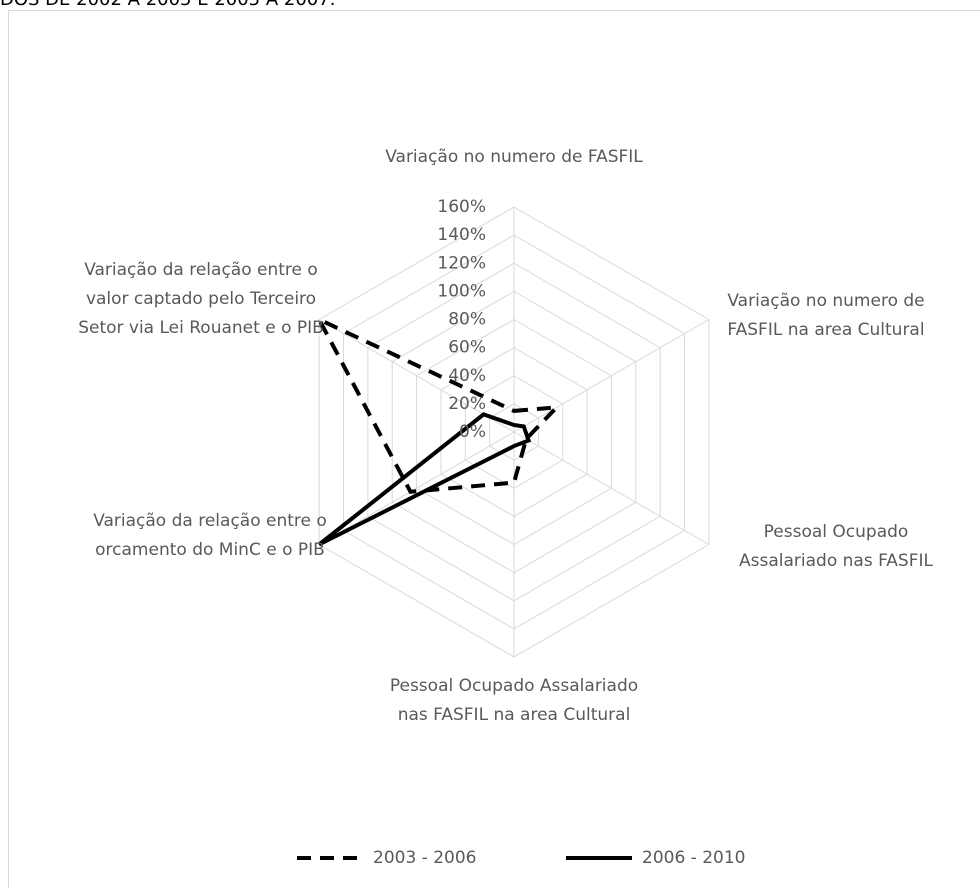 This screenshot has width=980, height=888. What do you see at coordinates (836, 546) in the screenshot?
I see `category-label: Pessoal Ocupado Assalariado nas FASFIL` at bounding box center [836, 546].